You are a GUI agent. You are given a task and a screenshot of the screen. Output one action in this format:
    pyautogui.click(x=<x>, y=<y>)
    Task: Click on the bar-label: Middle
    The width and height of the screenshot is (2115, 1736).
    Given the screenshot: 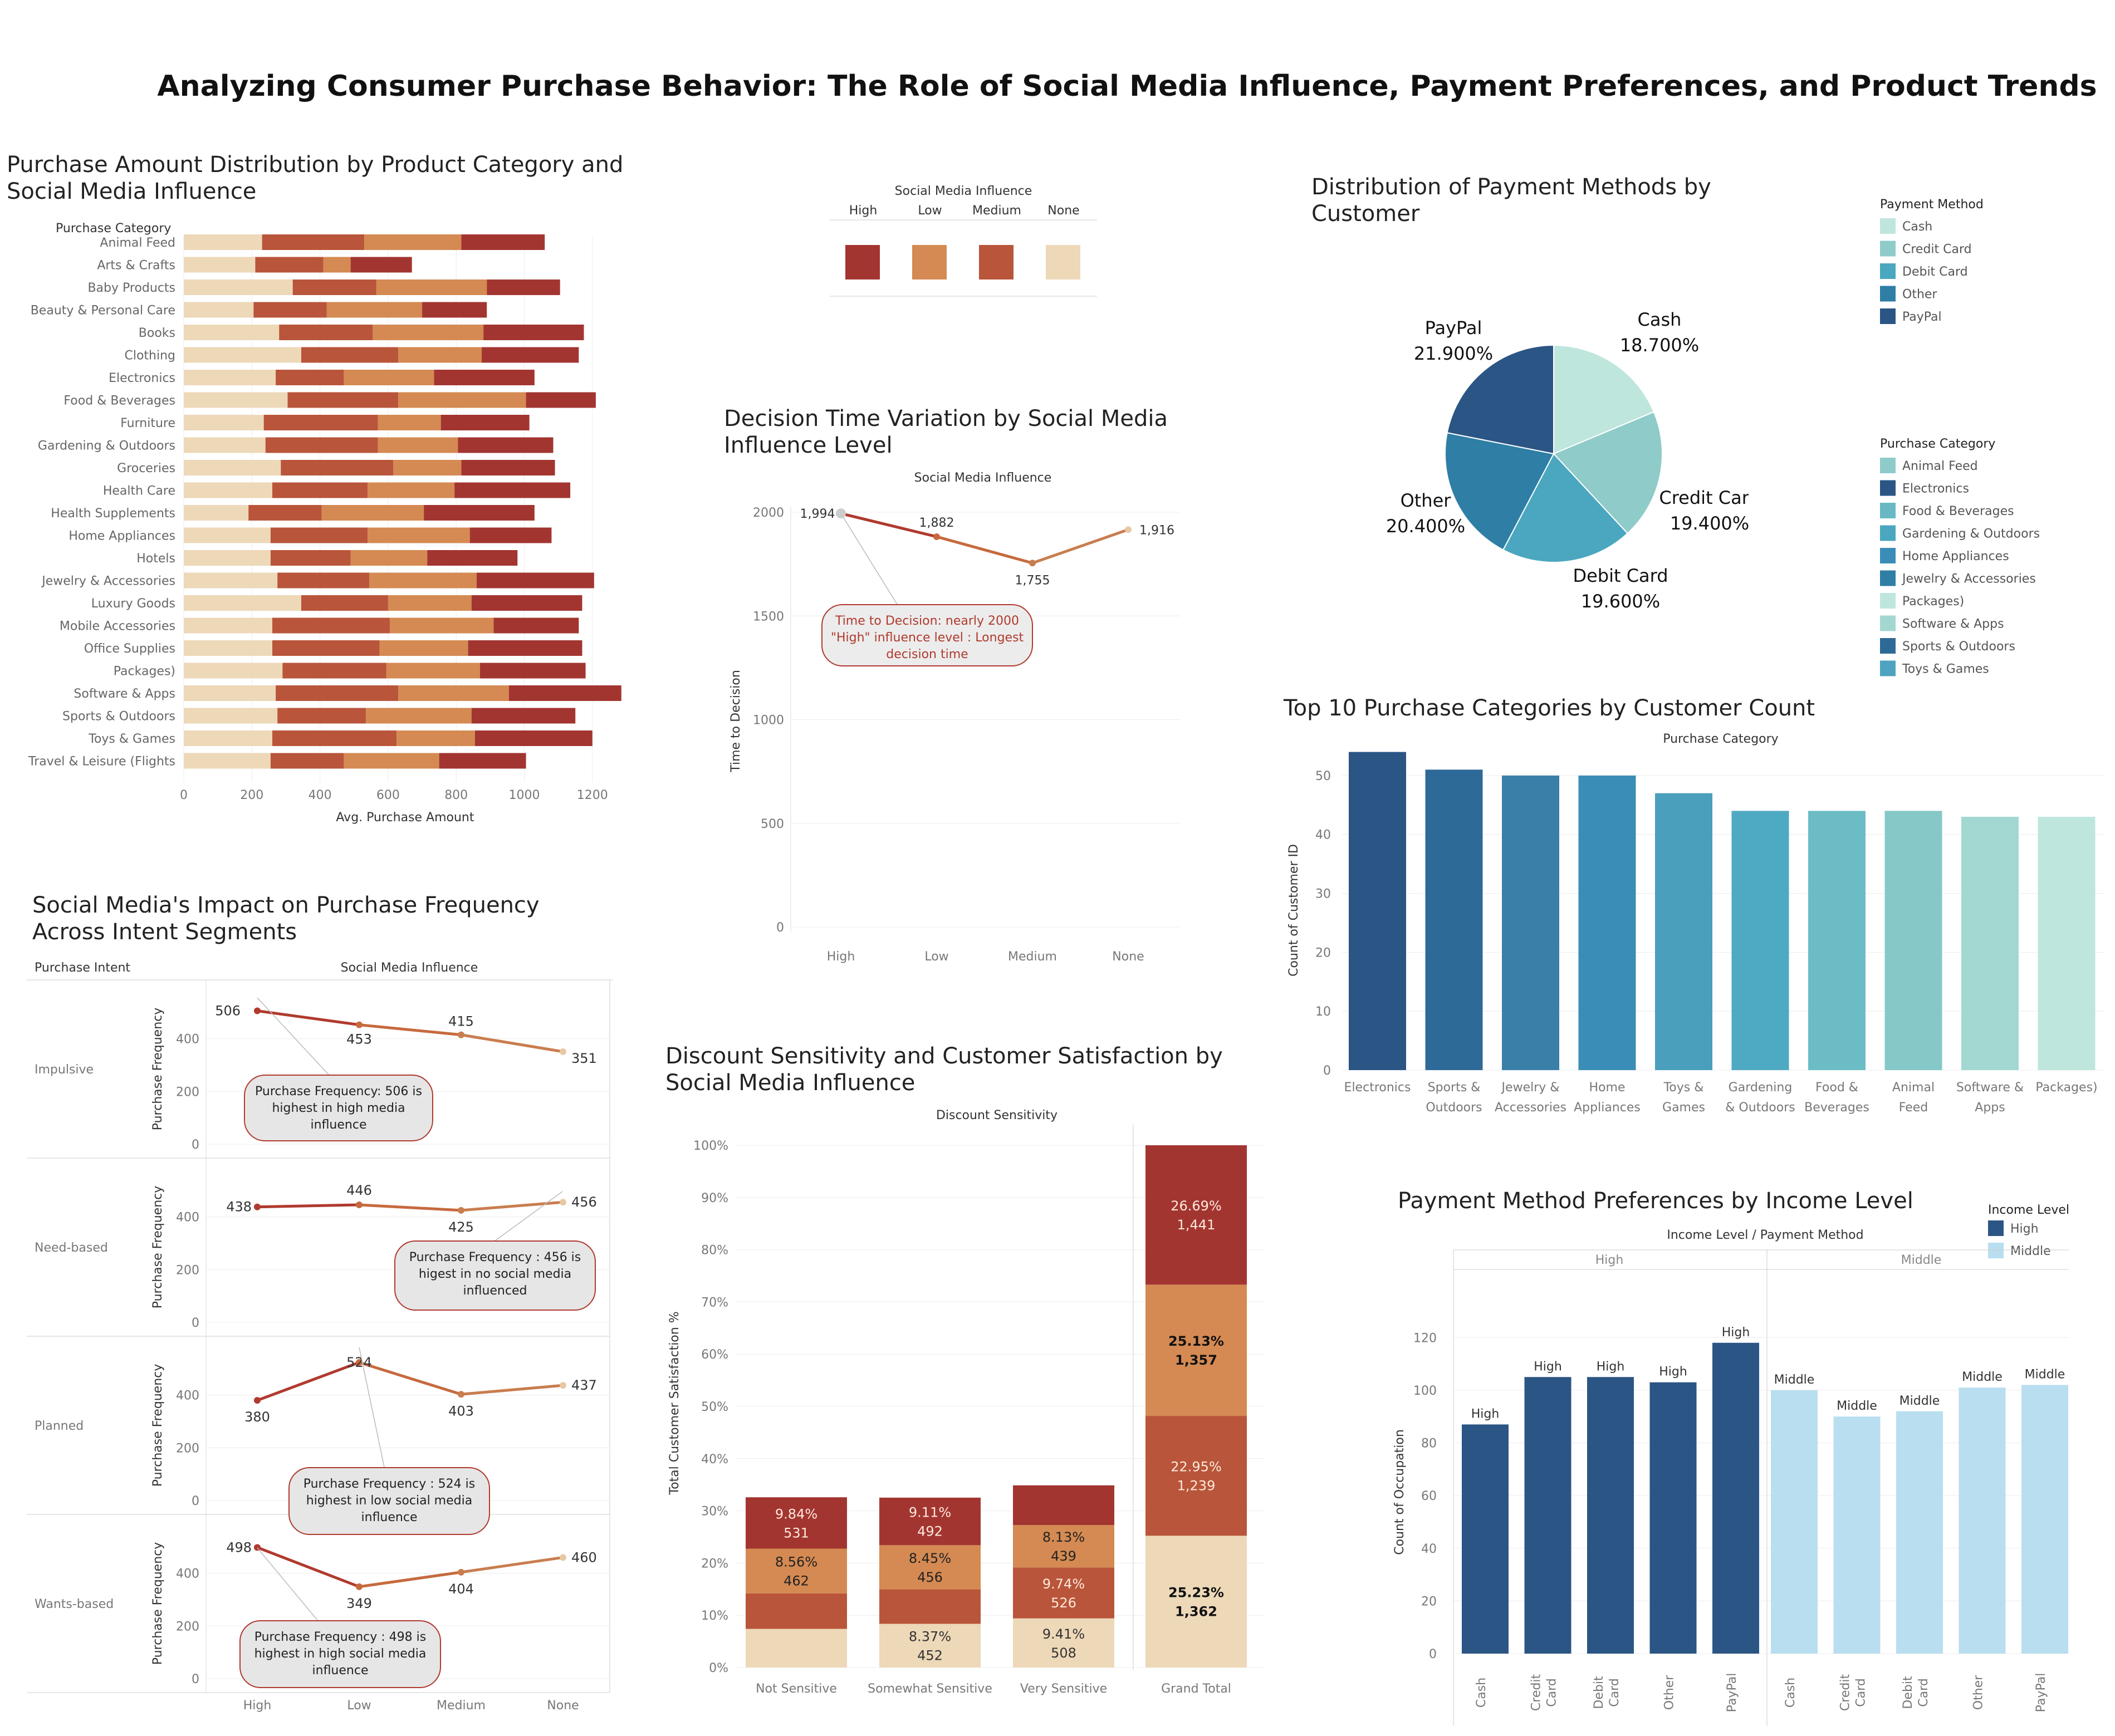 What is the action you would take?
    pyautogui.click(x=1982, y=1377)
    